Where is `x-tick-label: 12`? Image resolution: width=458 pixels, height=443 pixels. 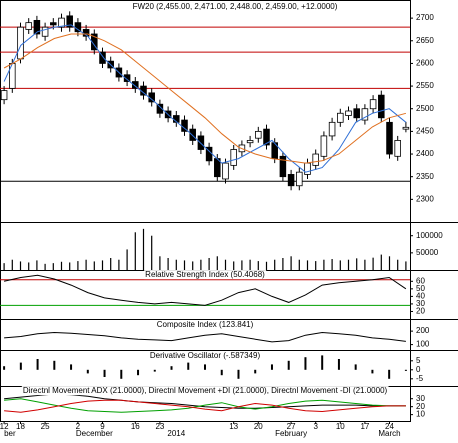
x-tick-label: 12 is located at coordinates (4, 426).